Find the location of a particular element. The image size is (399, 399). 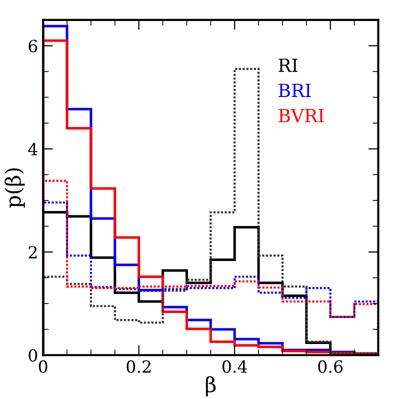

x-tick-label: 0.6 is located at coordinates (330, 366).